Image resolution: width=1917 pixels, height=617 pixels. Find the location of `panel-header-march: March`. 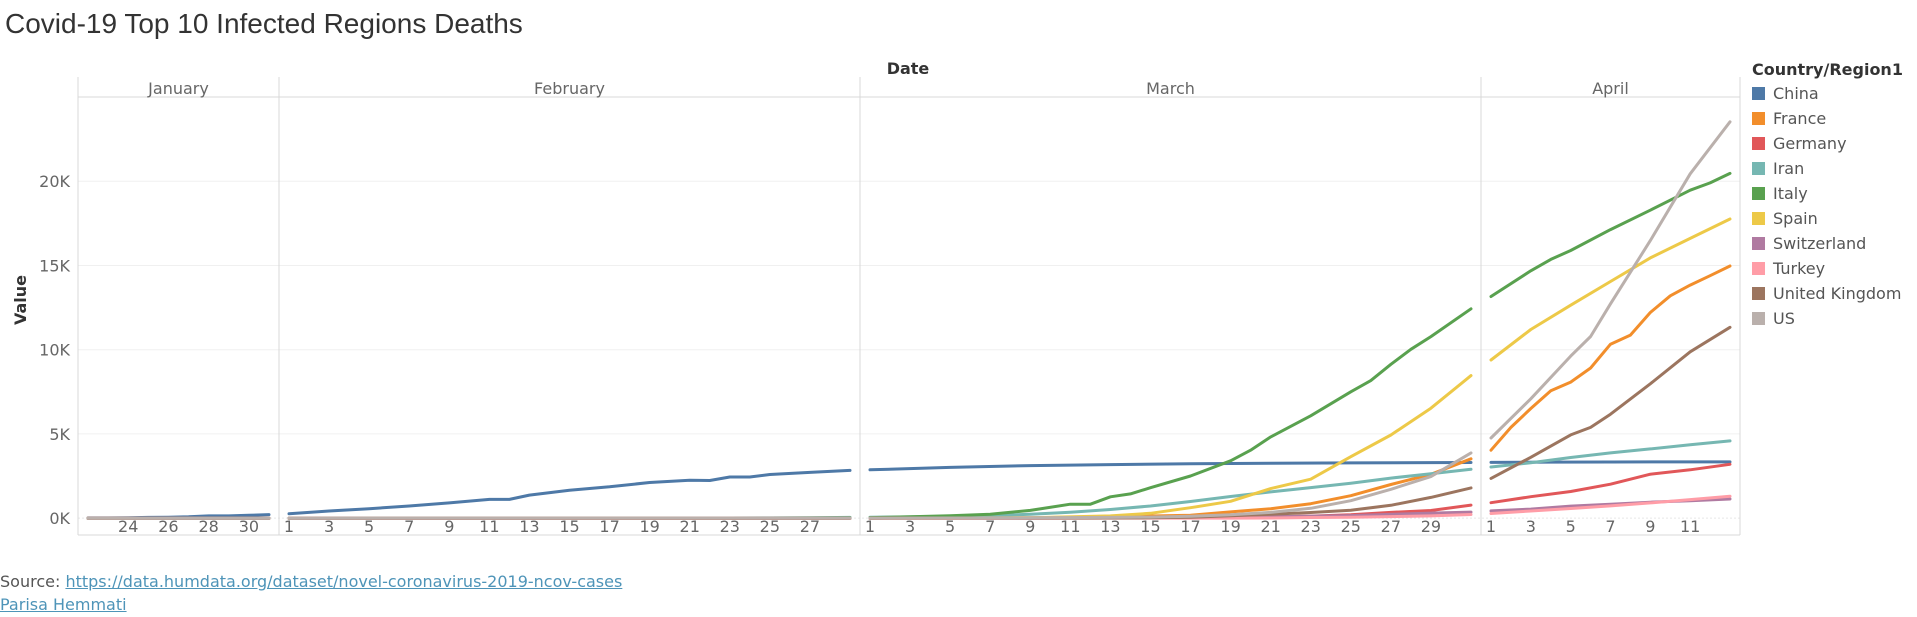

panel-header-march: March is located at coordinates (1170, 88).